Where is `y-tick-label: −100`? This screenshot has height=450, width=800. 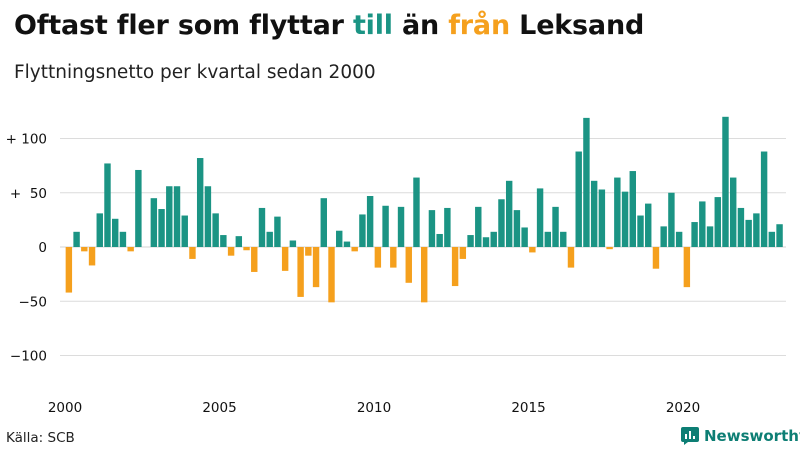
y-tick-label: −100 is located at coordinates (28, 357).